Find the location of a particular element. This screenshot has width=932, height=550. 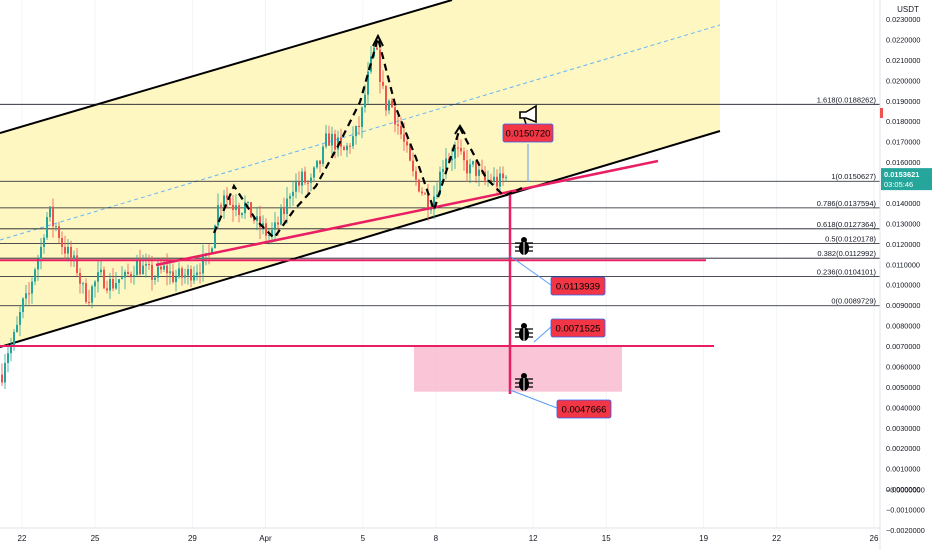

price-tick-label: 0.0210000 is located at coordinates (903, 60).